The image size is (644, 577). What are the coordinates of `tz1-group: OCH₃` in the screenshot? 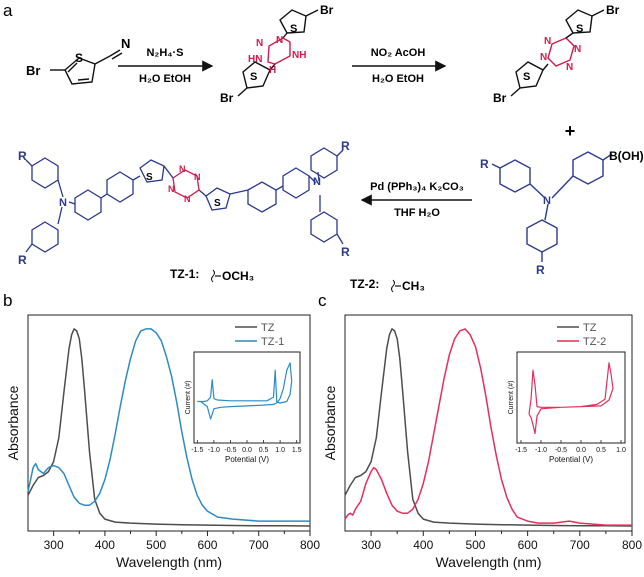 It's located at (238, 276).